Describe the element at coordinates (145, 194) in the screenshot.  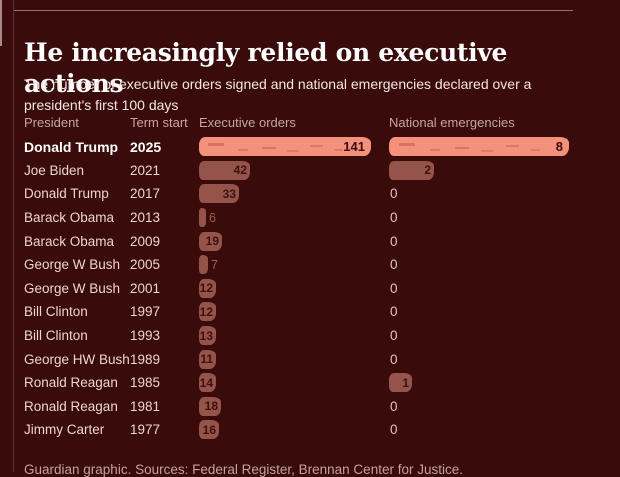
I see `term-cell: 2017` at that location.